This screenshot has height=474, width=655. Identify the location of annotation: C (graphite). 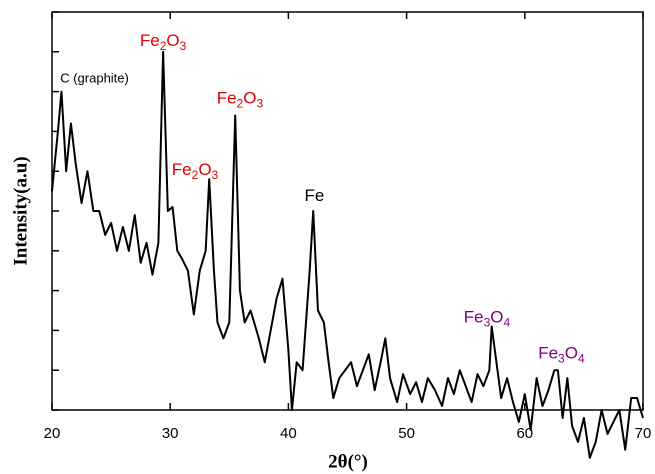
(94, 78).